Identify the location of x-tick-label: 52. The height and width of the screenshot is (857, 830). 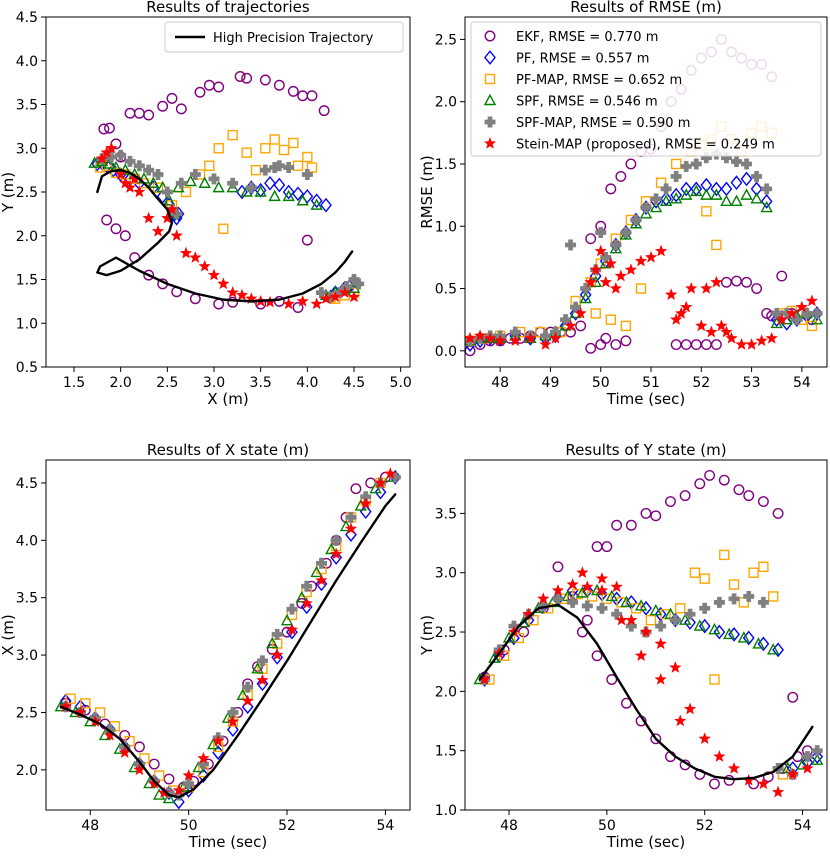
(287, 826).